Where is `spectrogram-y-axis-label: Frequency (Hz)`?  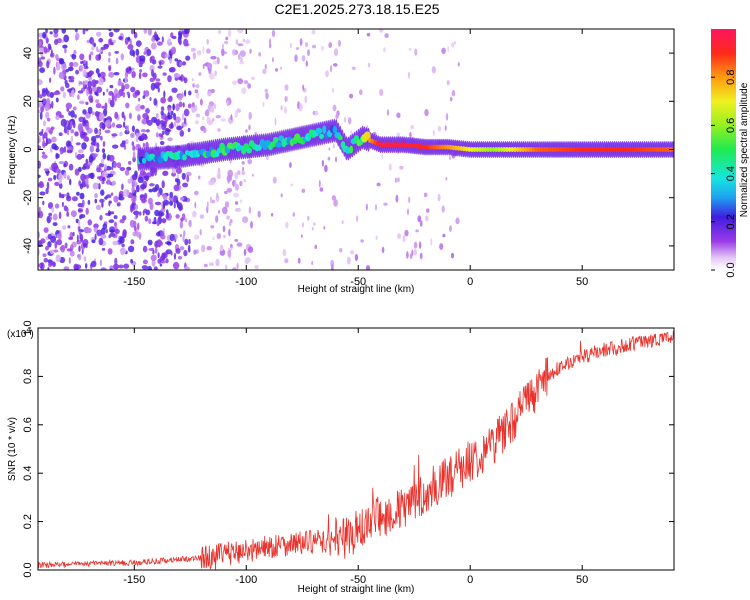
spectrogram-y-axis-label: Frequency (Hz) is located at coordinates (12, 150).